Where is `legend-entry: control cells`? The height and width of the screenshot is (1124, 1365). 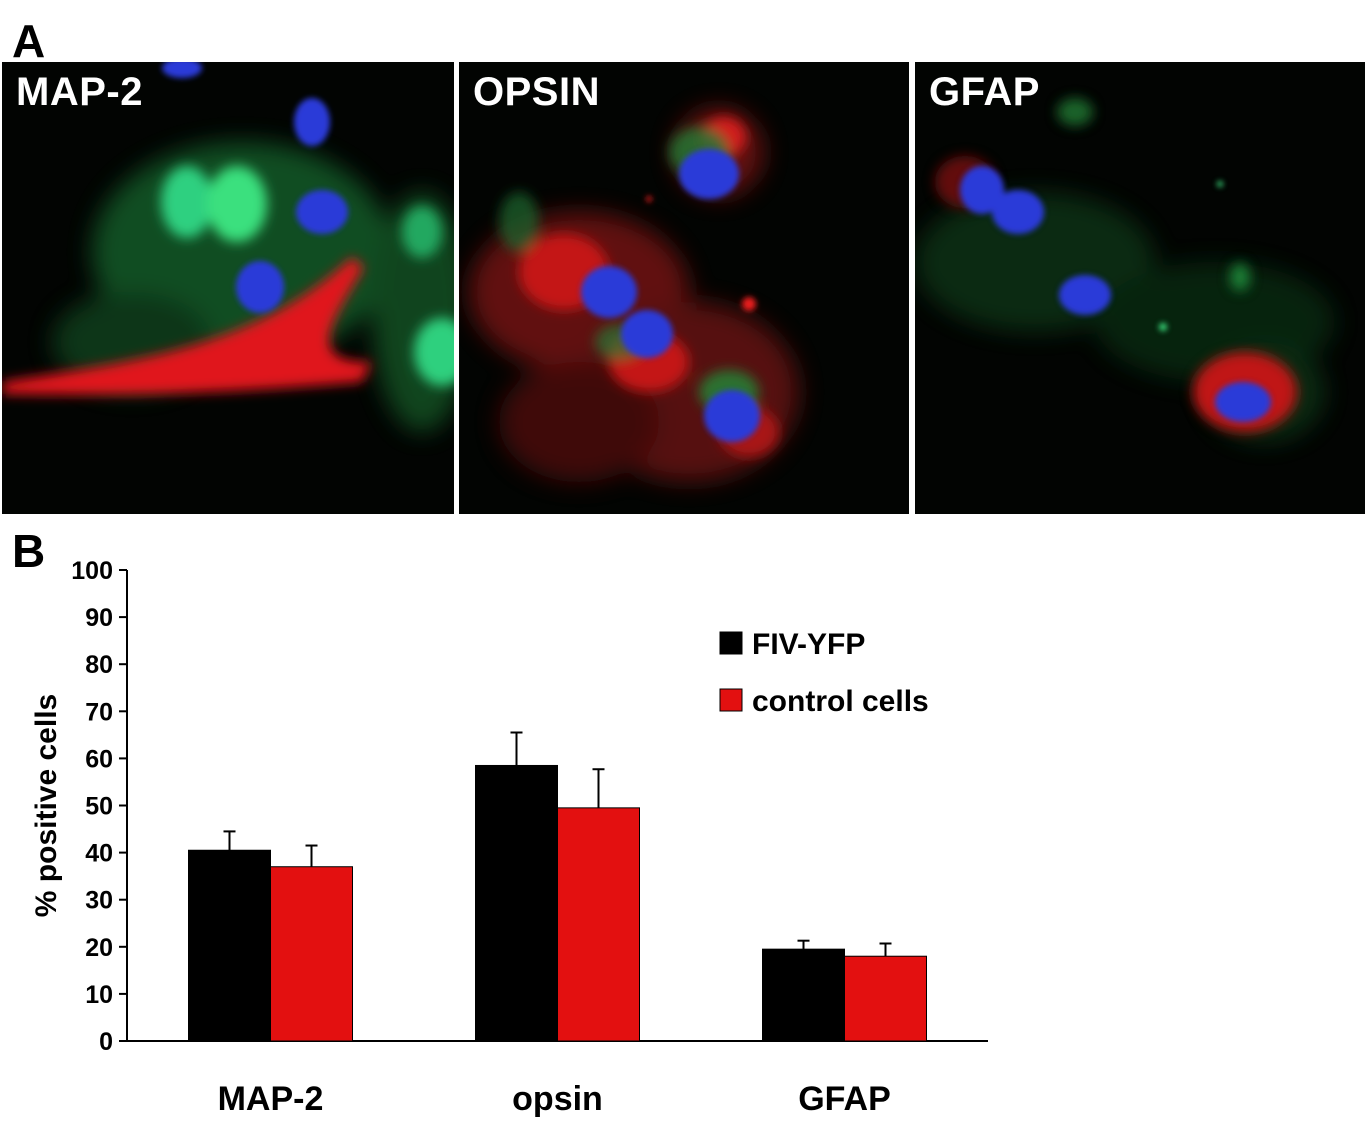 legend-entry: control cells is located at coordinates (840, 701).